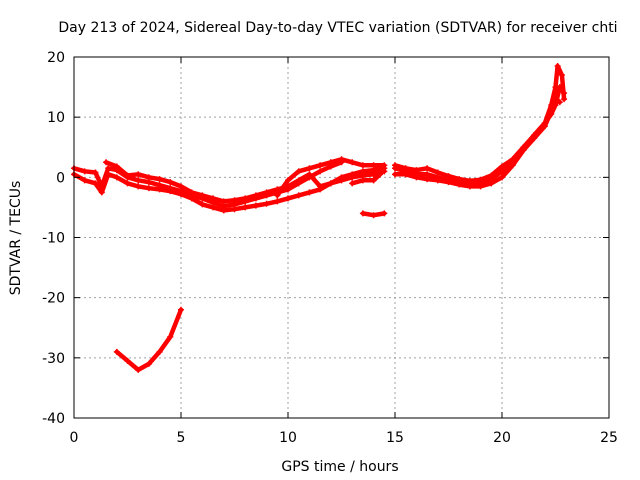 The width and height of the screenshot is (640, 480). I want to click on x-tick-label: 25, so click(609, 438).